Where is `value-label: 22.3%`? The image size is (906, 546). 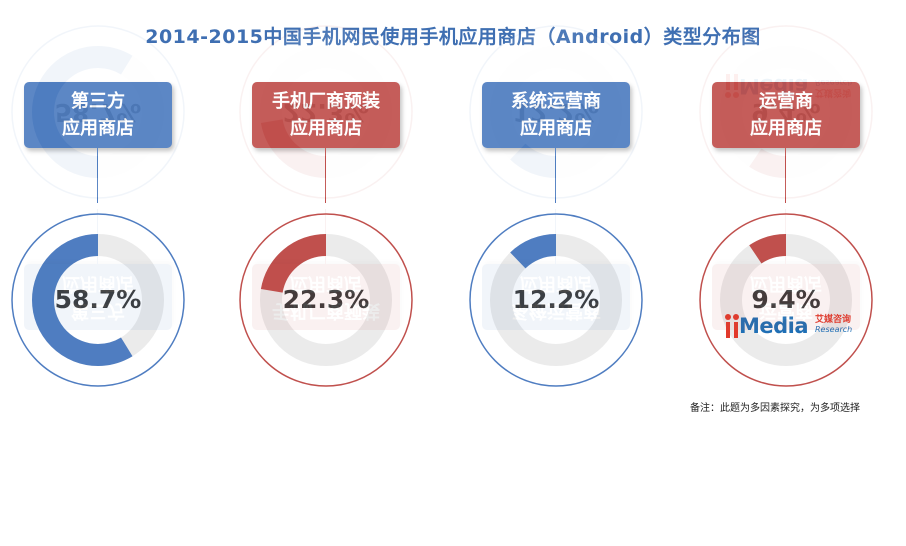
value-label: 22.3% is located at coordinates (326, 299).